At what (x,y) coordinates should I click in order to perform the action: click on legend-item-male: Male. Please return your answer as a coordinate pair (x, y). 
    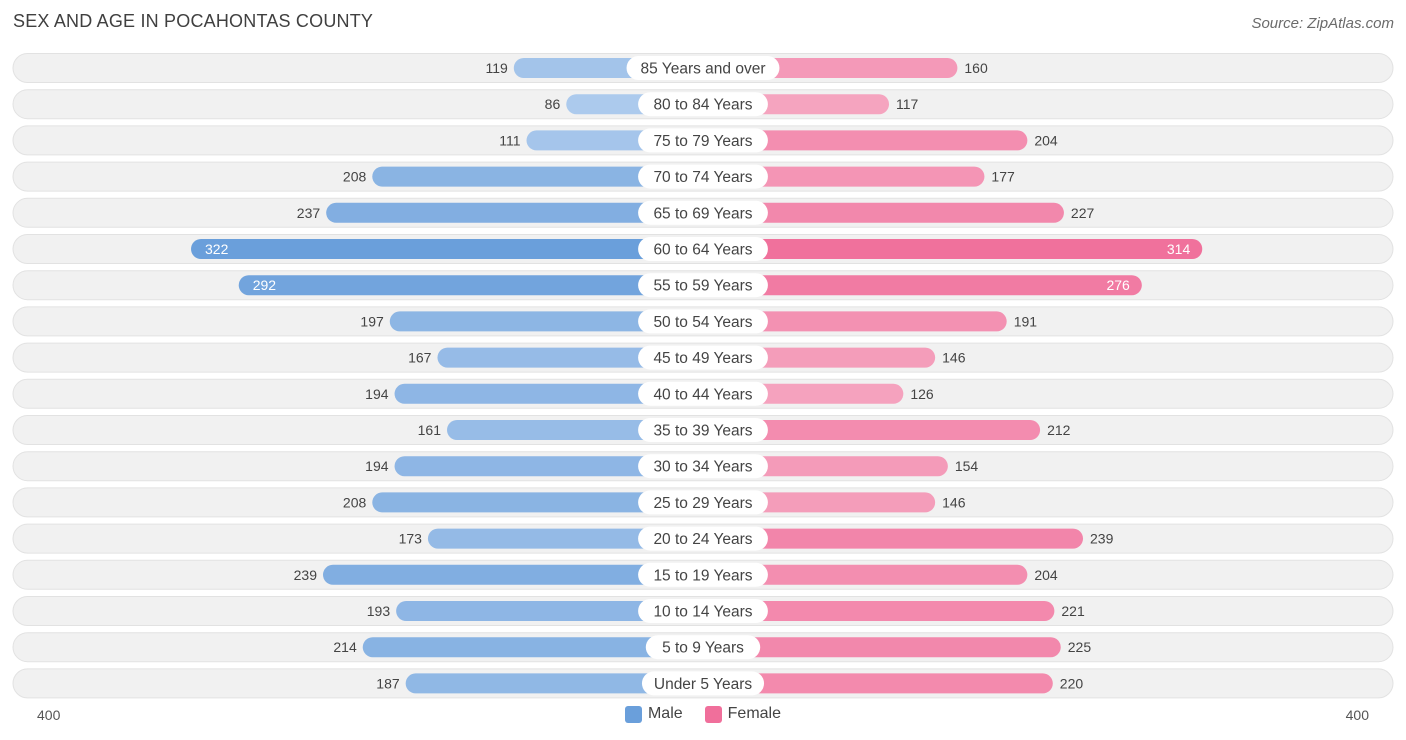
    Looking at the image, I should click on (653, 714).